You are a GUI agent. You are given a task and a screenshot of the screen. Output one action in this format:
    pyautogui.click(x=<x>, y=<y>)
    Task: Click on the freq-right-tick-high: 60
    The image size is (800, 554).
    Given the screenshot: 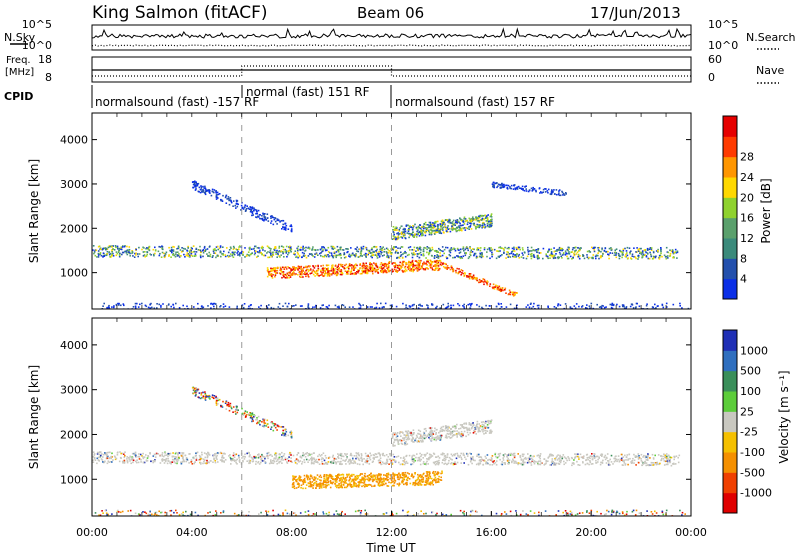 What is the action you would take?
    pyautogui.click(x=715, y=59)
    